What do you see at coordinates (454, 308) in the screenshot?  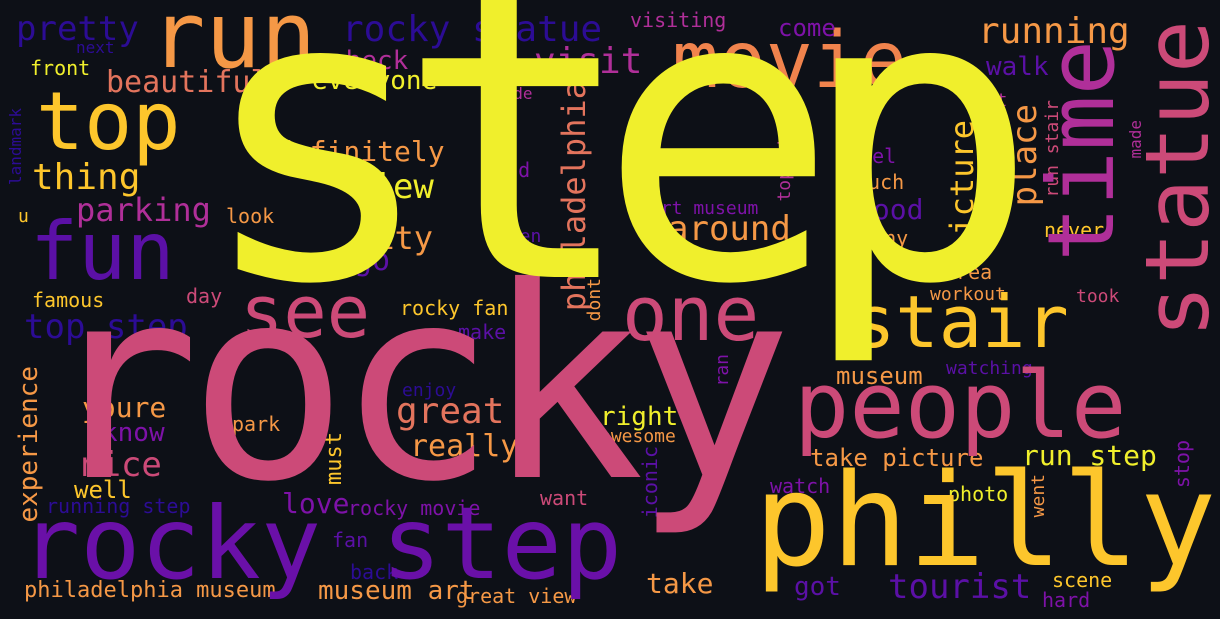 I see `word-rocky-fan: rocky fan` at bounding box center [454, 308].